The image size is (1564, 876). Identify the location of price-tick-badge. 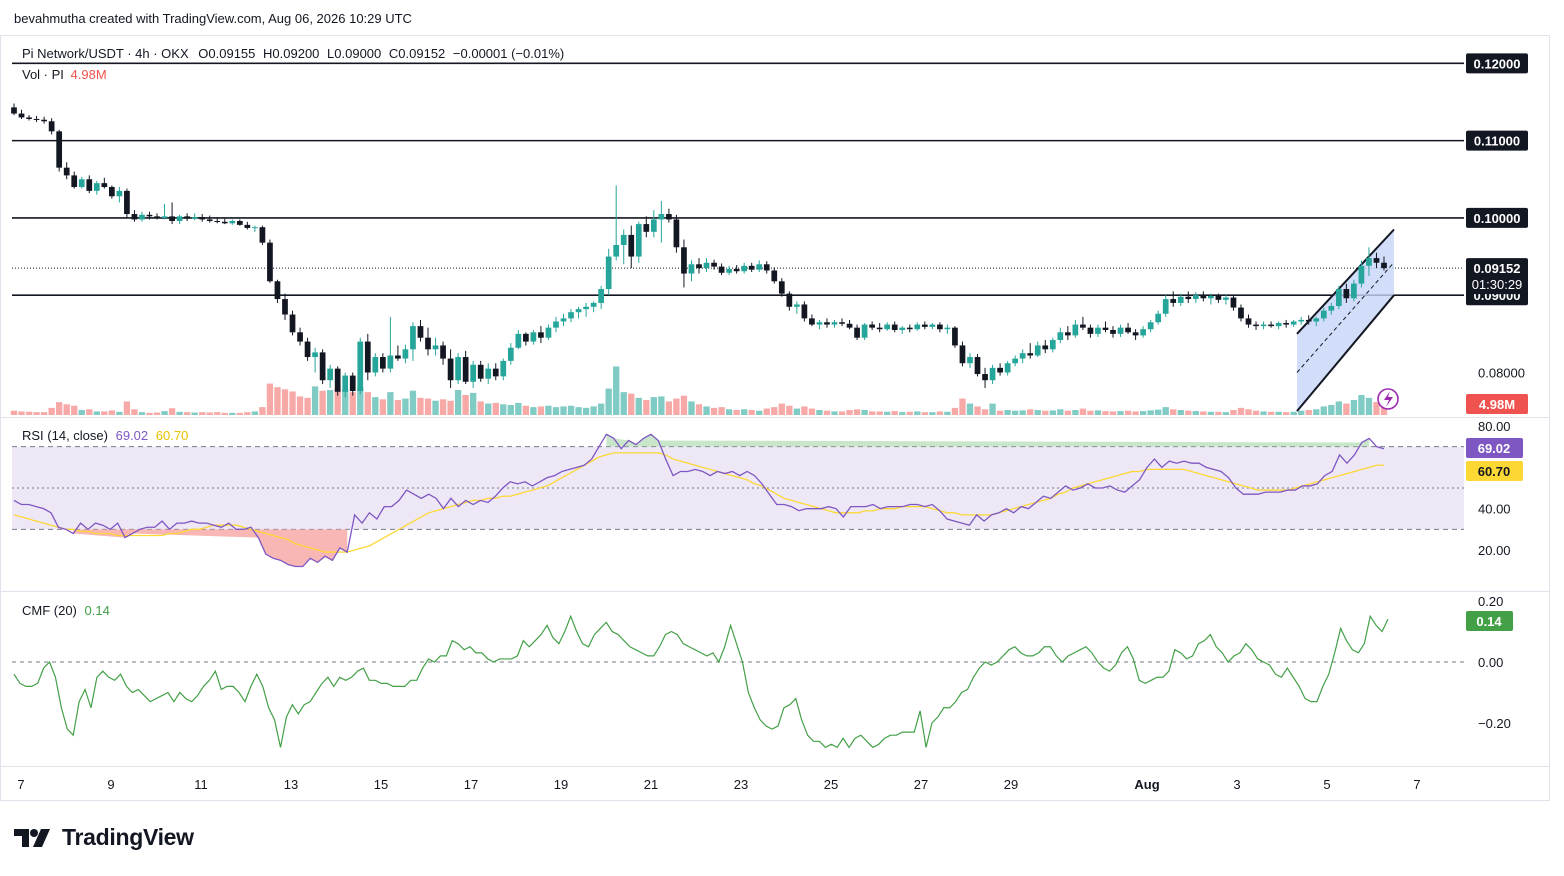
(1497, 63).